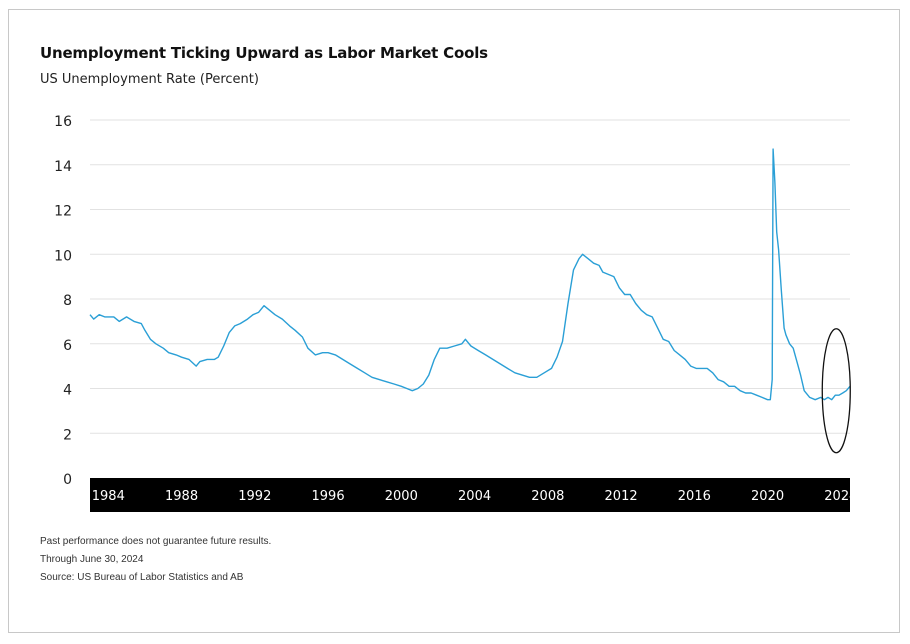 This screenshot has width=910, height=644. Describe the element at coordinates (840, 496) in the screenshot. I see `x-tick-label: 2024` at that location.